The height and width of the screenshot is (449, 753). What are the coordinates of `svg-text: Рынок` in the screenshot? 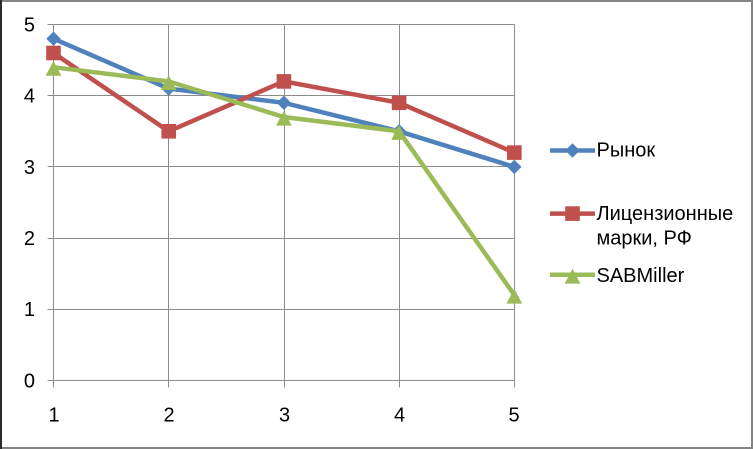 It's located at (626, 151).